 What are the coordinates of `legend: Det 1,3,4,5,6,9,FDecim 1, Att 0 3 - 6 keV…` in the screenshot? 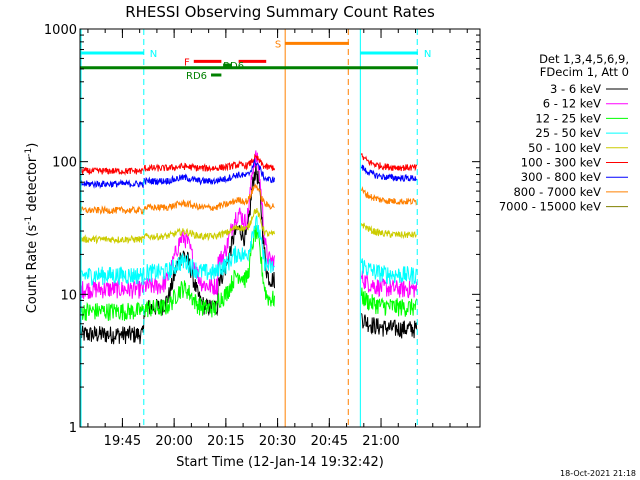 It's located at (564, 133).